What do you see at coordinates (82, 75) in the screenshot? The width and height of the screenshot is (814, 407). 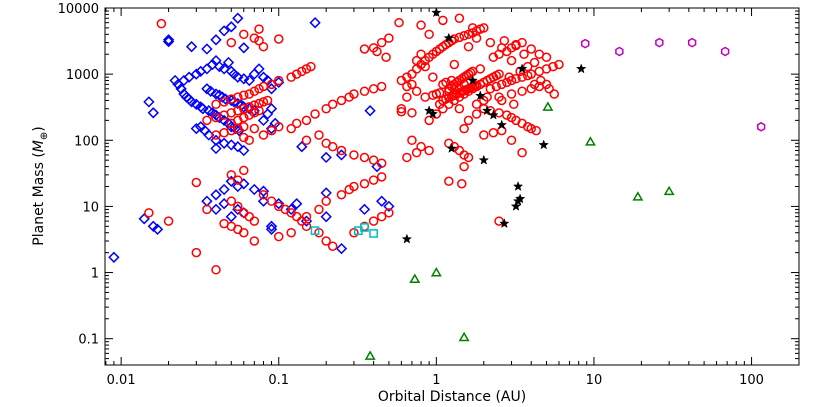 I see `y-tick-label: 1000` at bounding box center [82, 75].